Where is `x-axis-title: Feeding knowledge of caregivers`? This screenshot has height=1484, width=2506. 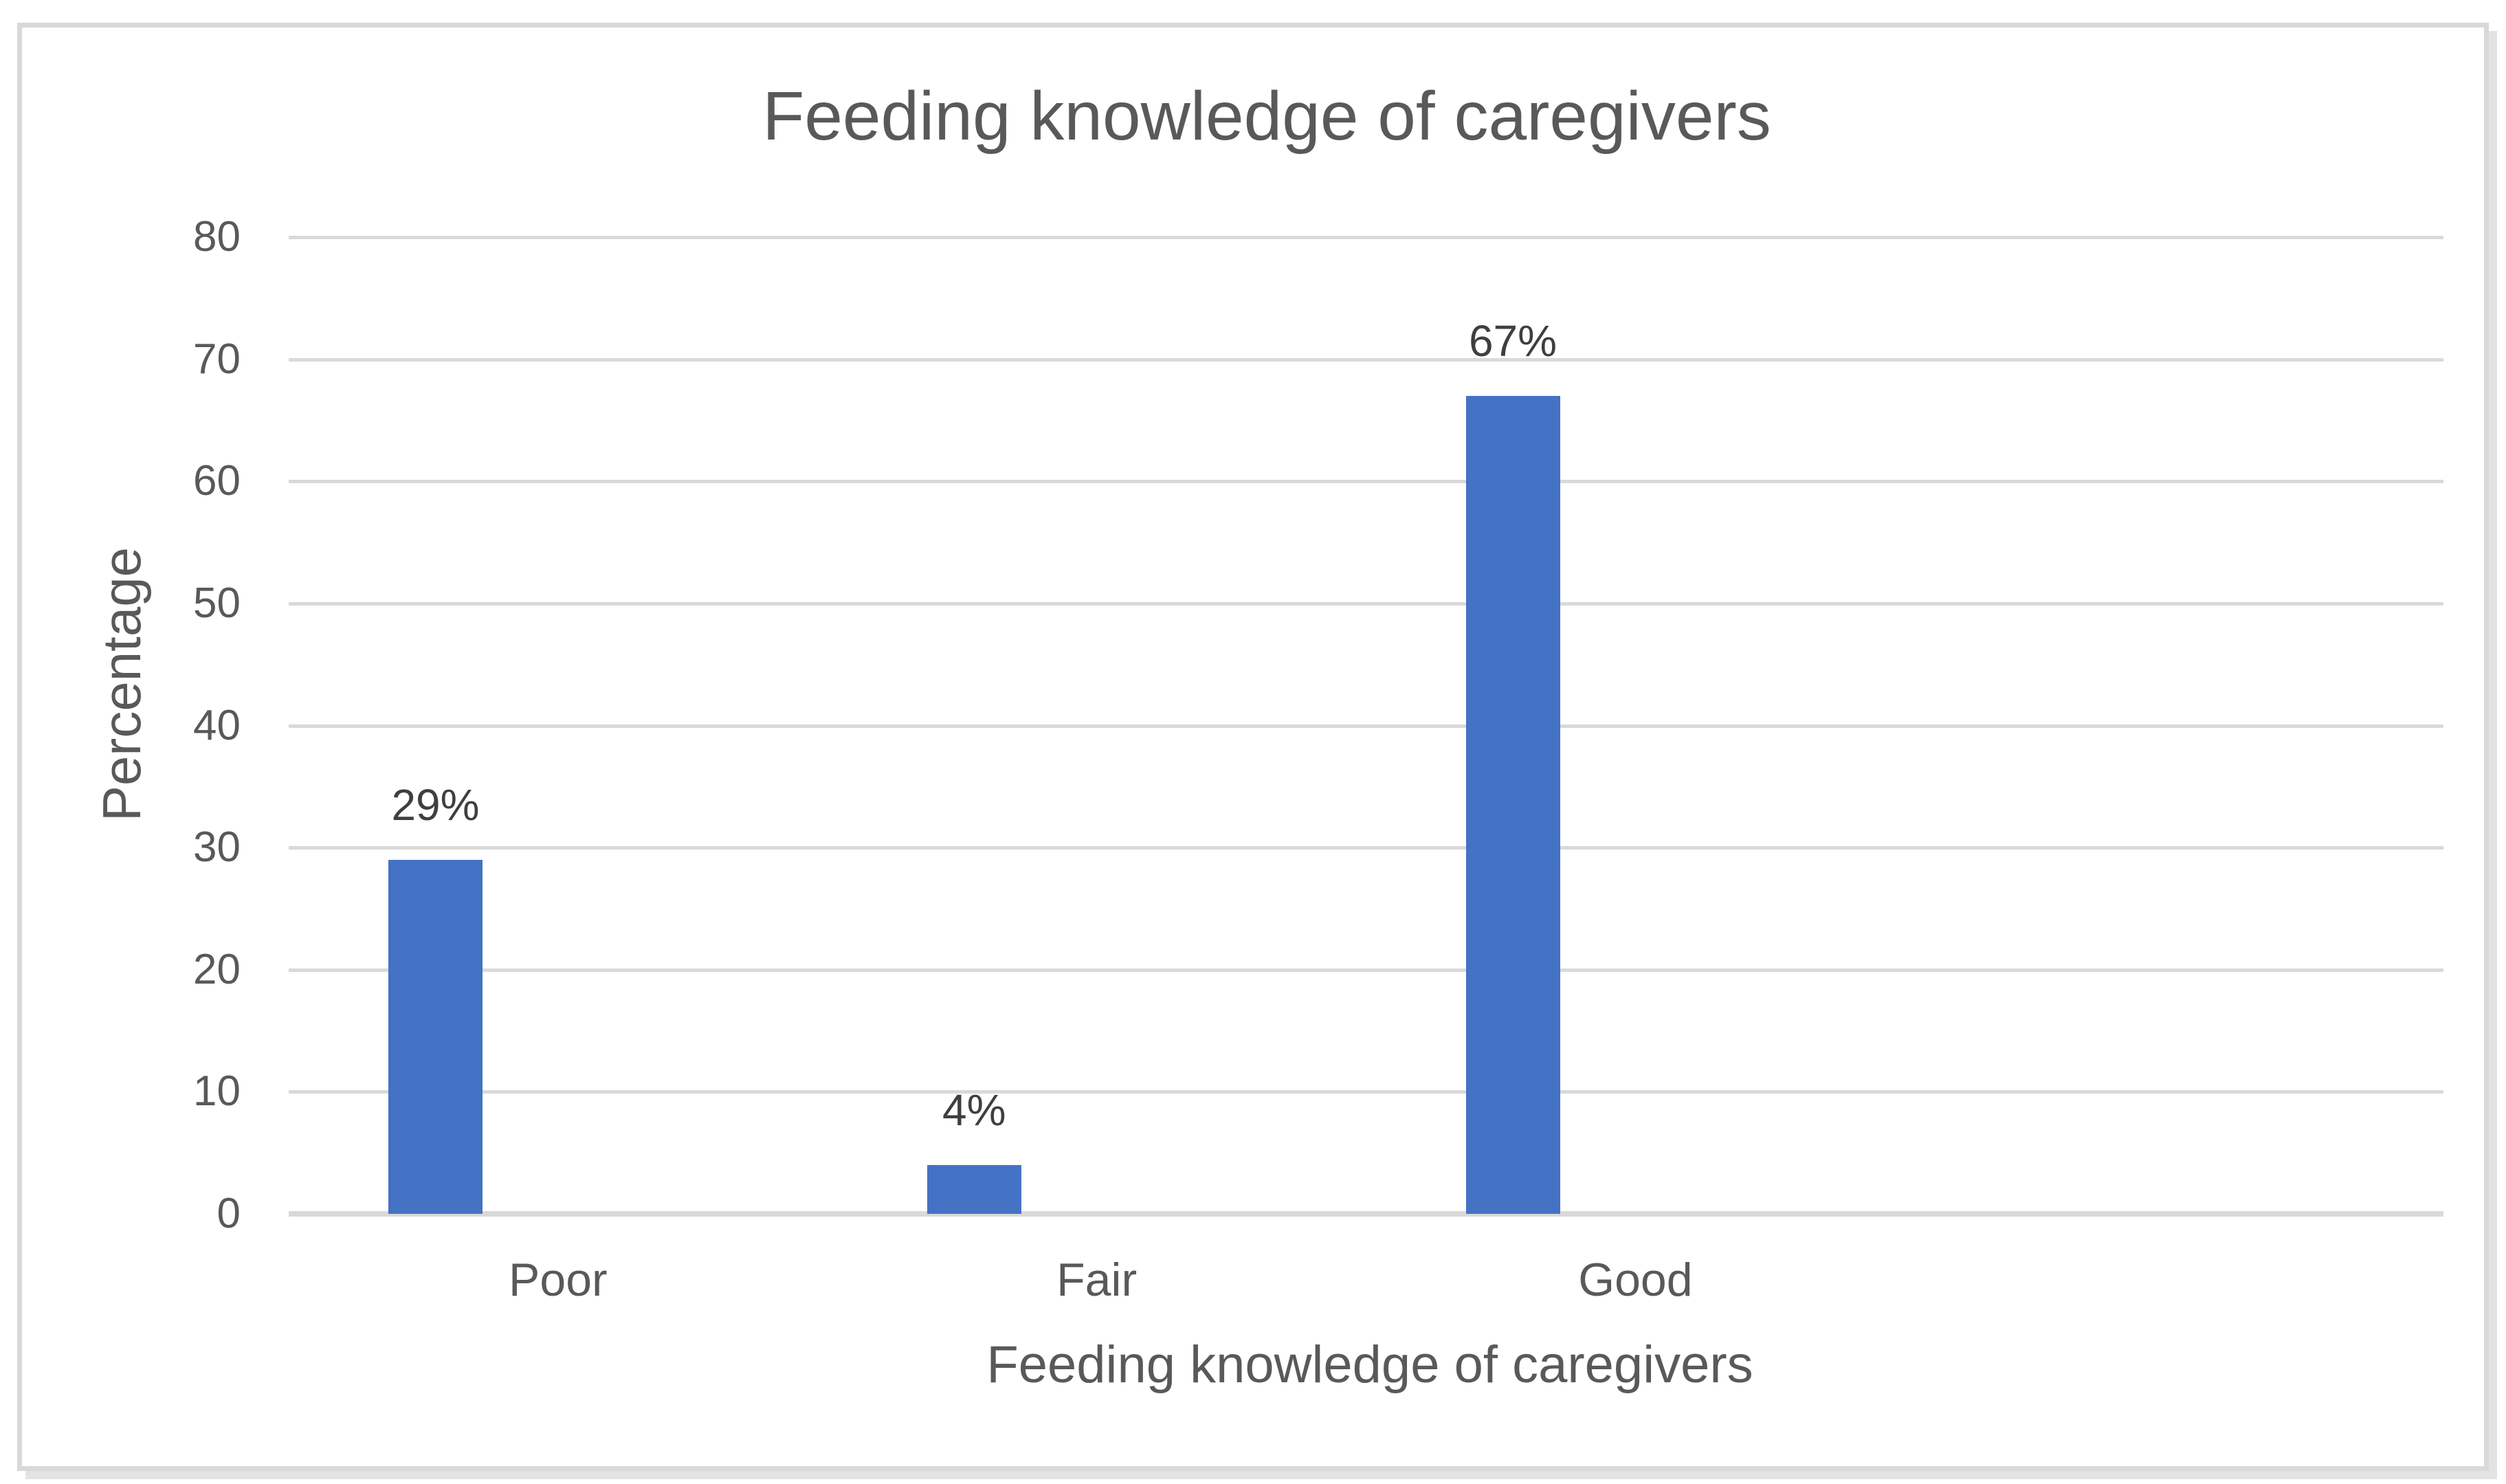
x-axis-title: Feeding knowledge of caregivers is located at coordinates (1369, 1365).